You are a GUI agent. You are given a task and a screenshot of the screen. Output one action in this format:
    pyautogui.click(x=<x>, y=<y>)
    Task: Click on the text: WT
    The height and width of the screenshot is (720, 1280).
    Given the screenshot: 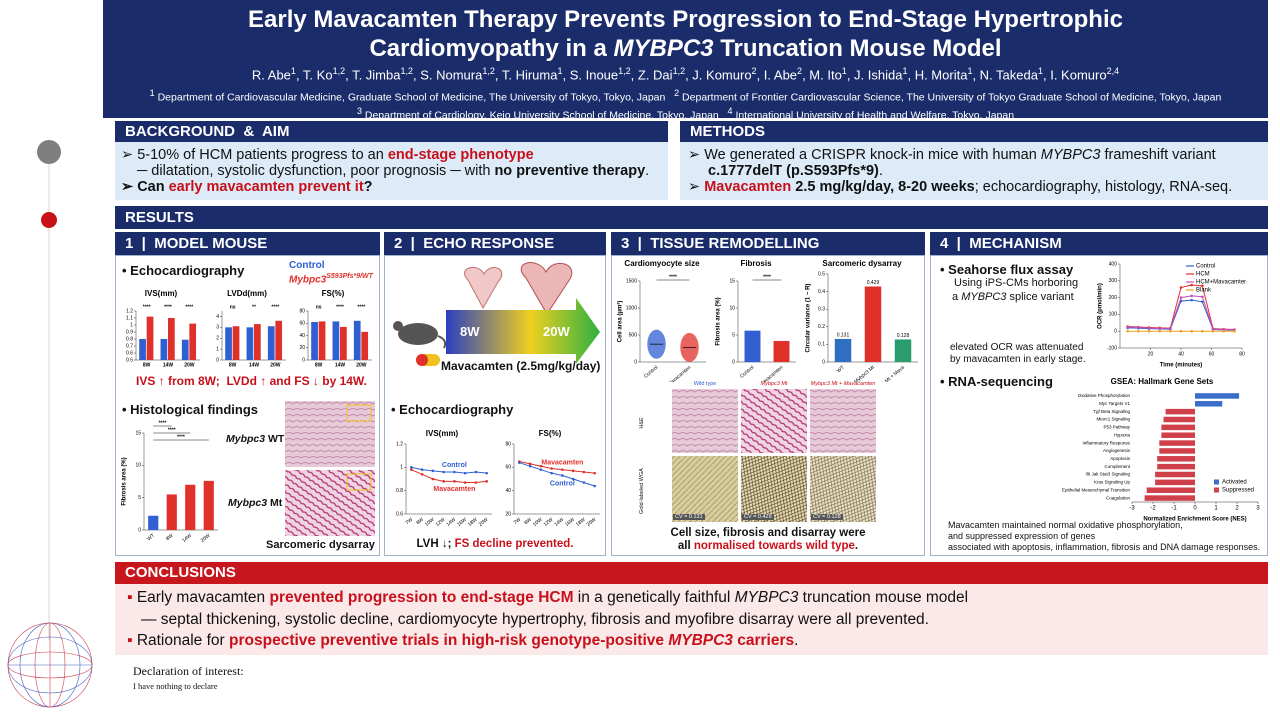 What is the action you would take?
    pyautogui.click(x=275, y=439)
    